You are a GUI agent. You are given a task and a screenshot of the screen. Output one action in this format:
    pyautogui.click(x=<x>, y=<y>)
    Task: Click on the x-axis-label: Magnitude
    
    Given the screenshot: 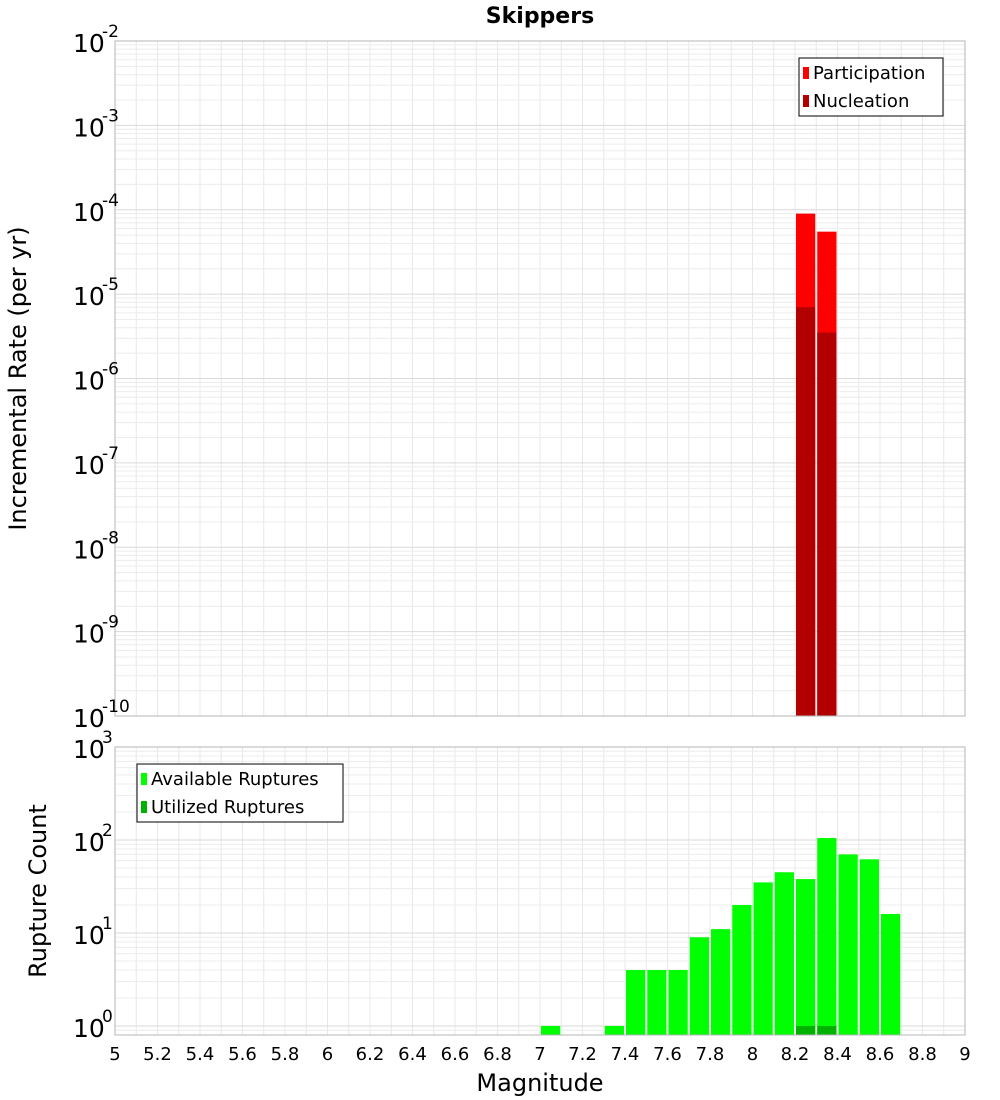 What is the action you would take?
    pyautogui.click(x=539, y=1083)
    